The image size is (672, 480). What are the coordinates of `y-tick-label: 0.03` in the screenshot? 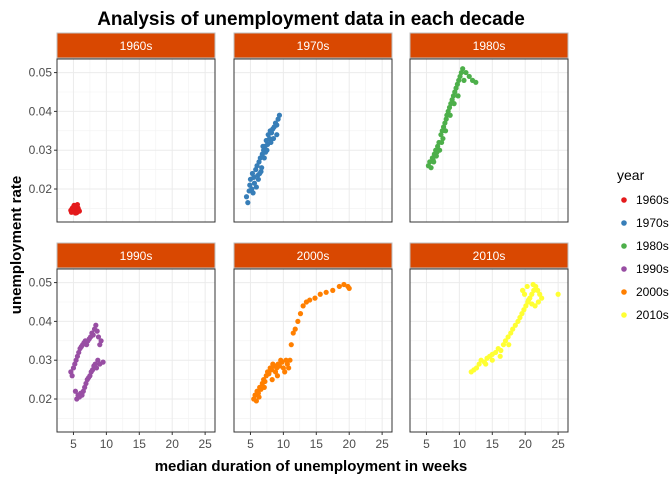 It's located at (41, 150).